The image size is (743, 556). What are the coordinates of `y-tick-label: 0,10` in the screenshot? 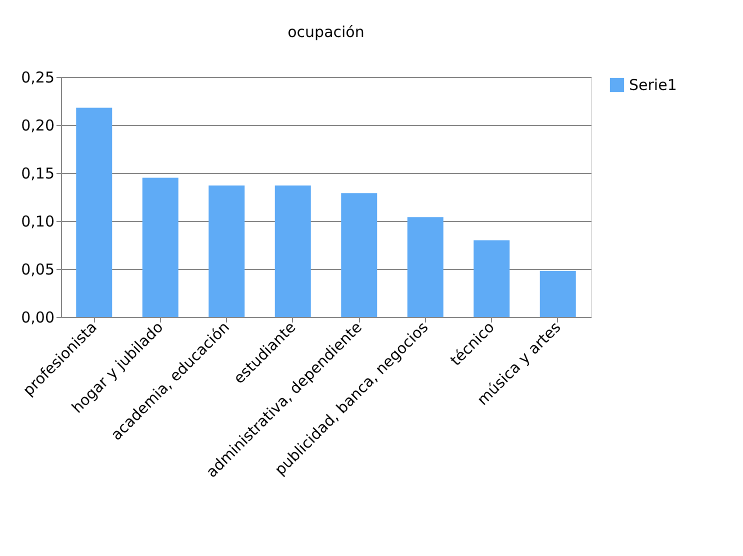 It's located at (37, 221).